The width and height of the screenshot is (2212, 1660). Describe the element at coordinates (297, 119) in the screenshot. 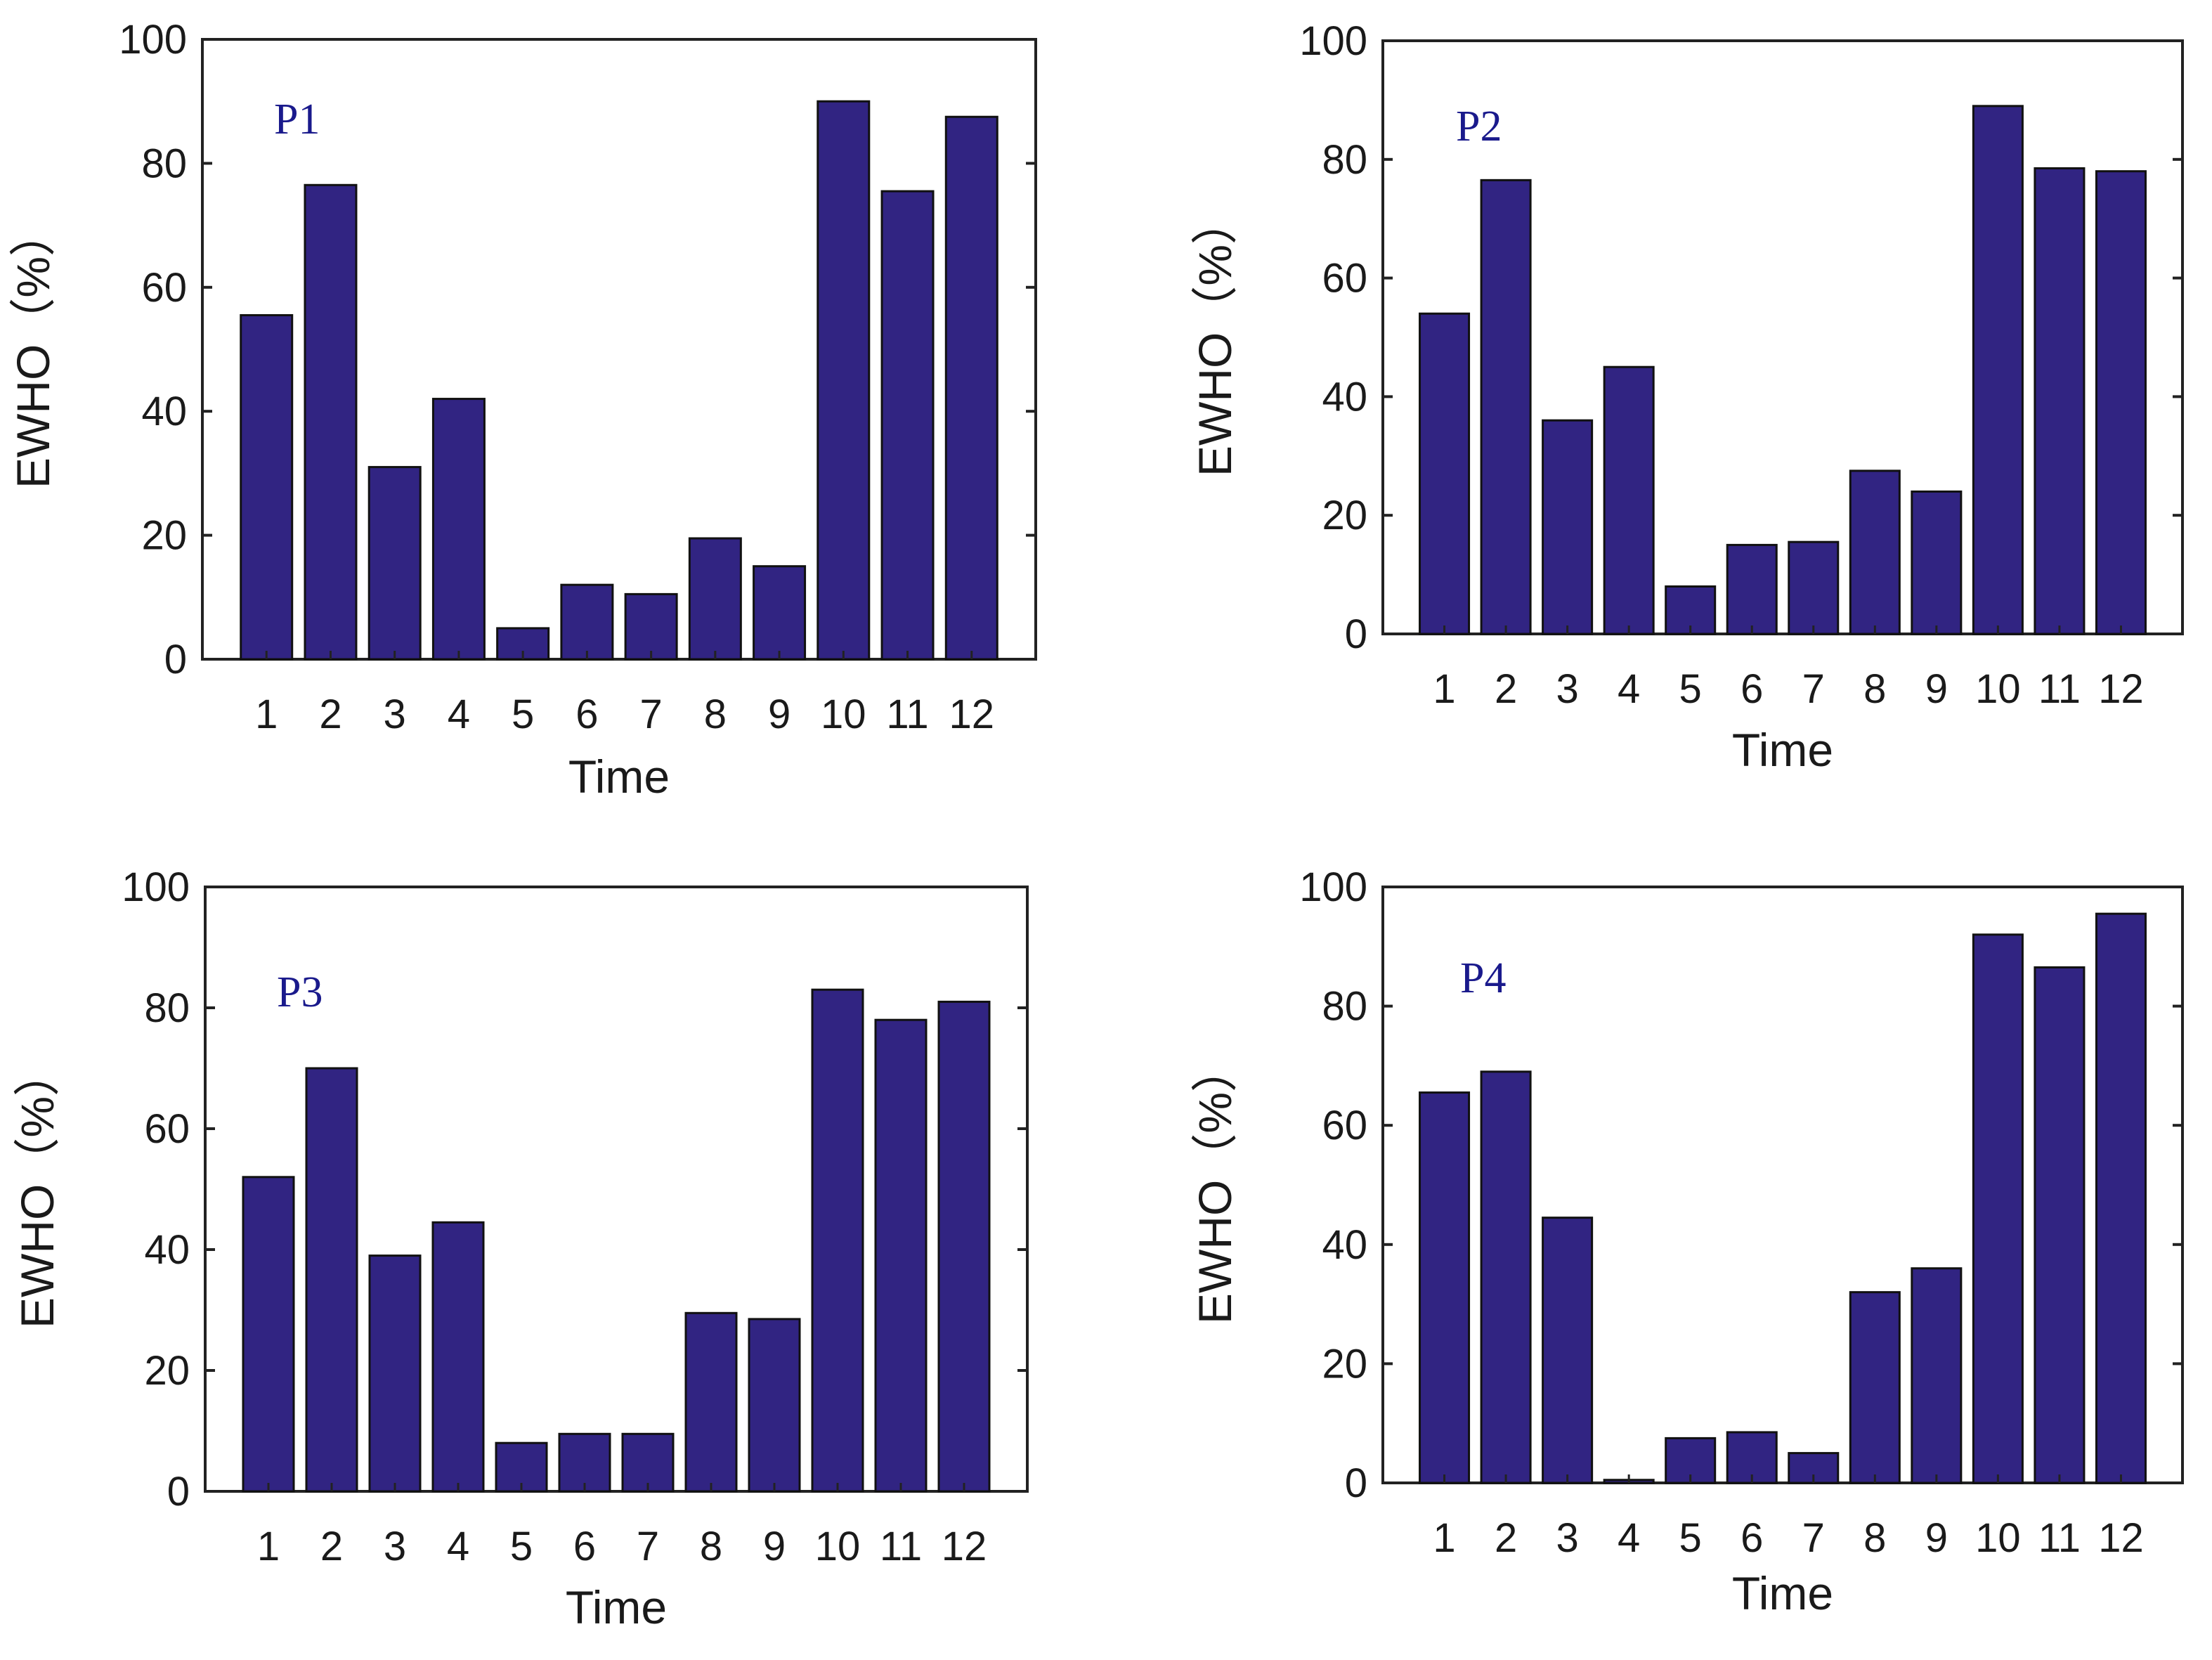

I see `panel-label: P1` at that location.